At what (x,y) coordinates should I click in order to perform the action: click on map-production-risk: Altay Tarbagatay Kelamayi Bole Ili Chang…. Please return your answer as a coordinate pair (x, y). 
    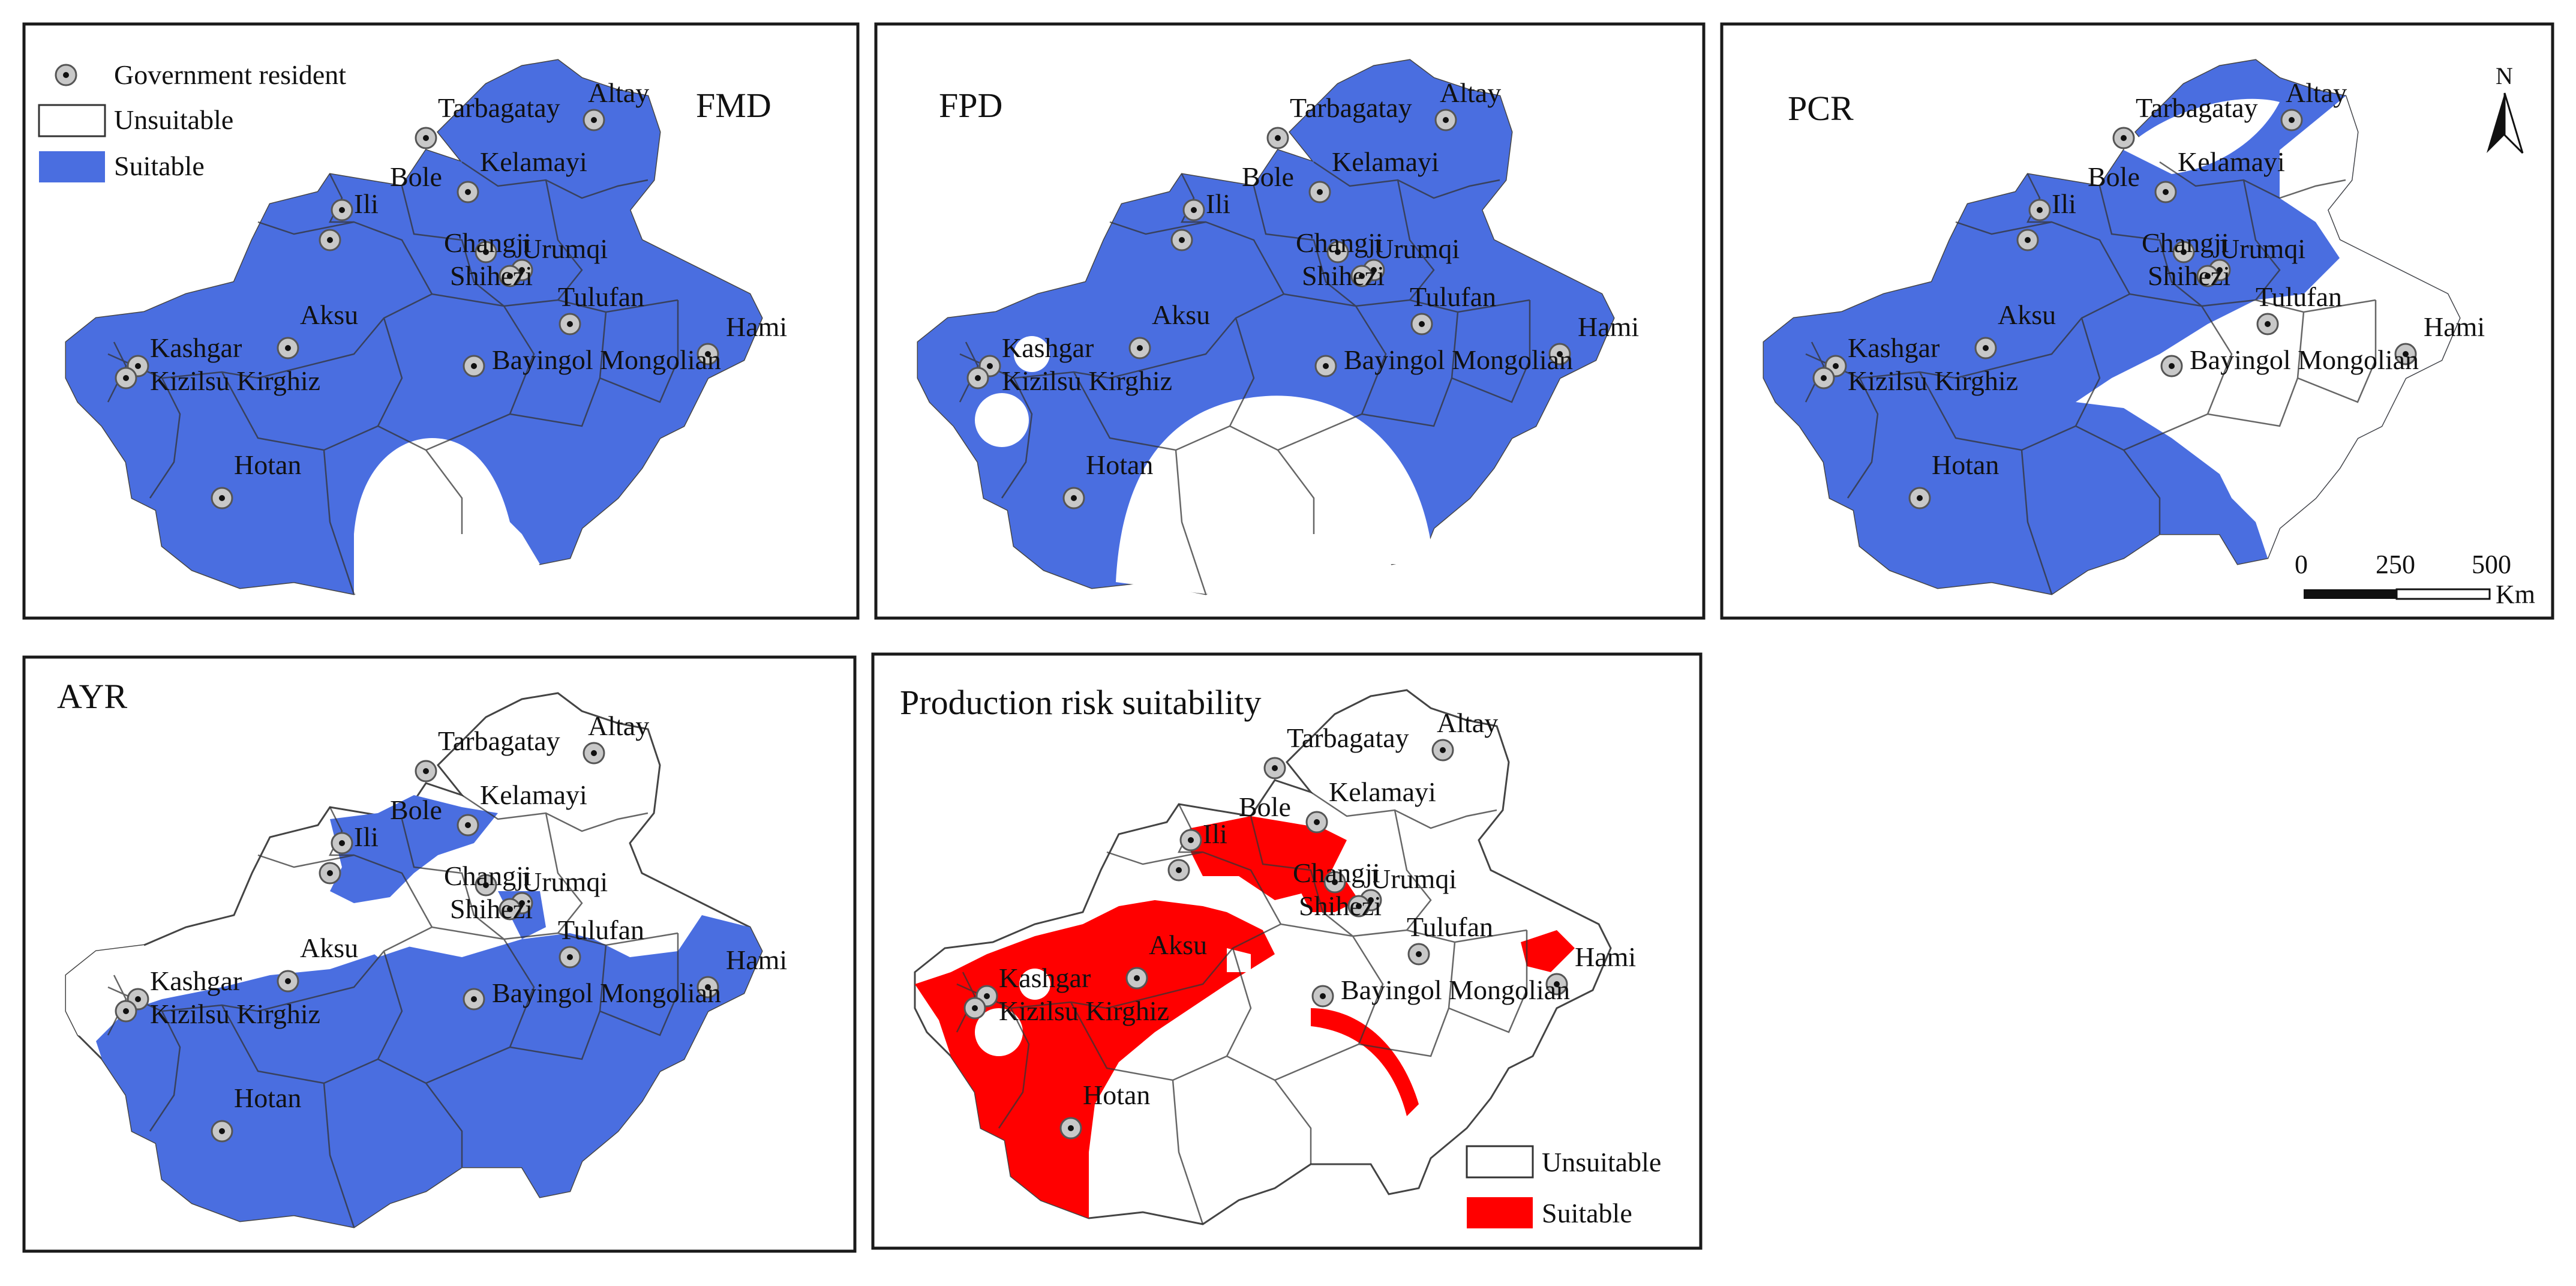
    Looking at the image, I should click on (1275, 957).